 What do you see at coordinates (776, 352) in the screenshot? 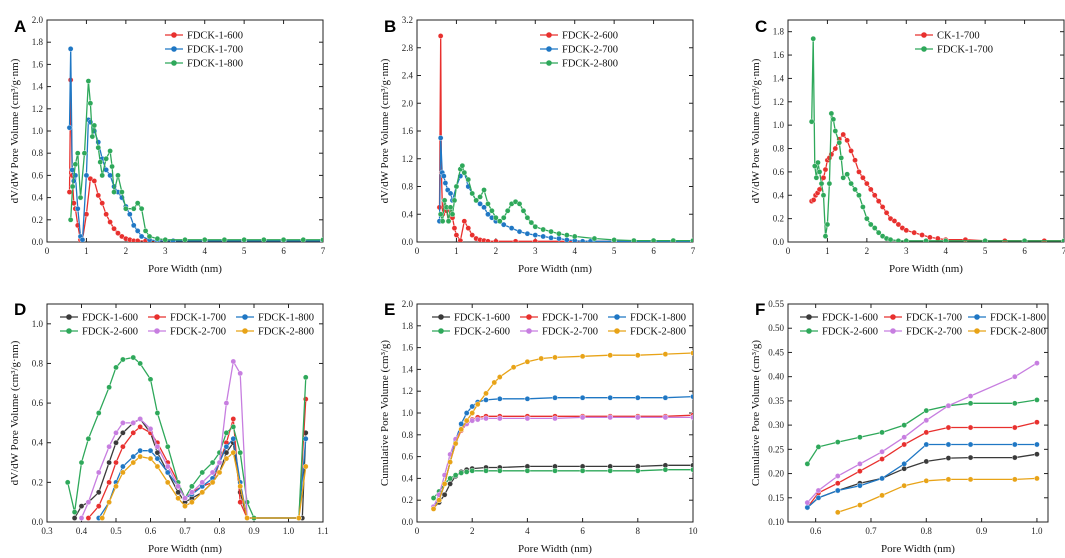
I see `y-tick-label: 0.45` at bounding box center [776, 352].